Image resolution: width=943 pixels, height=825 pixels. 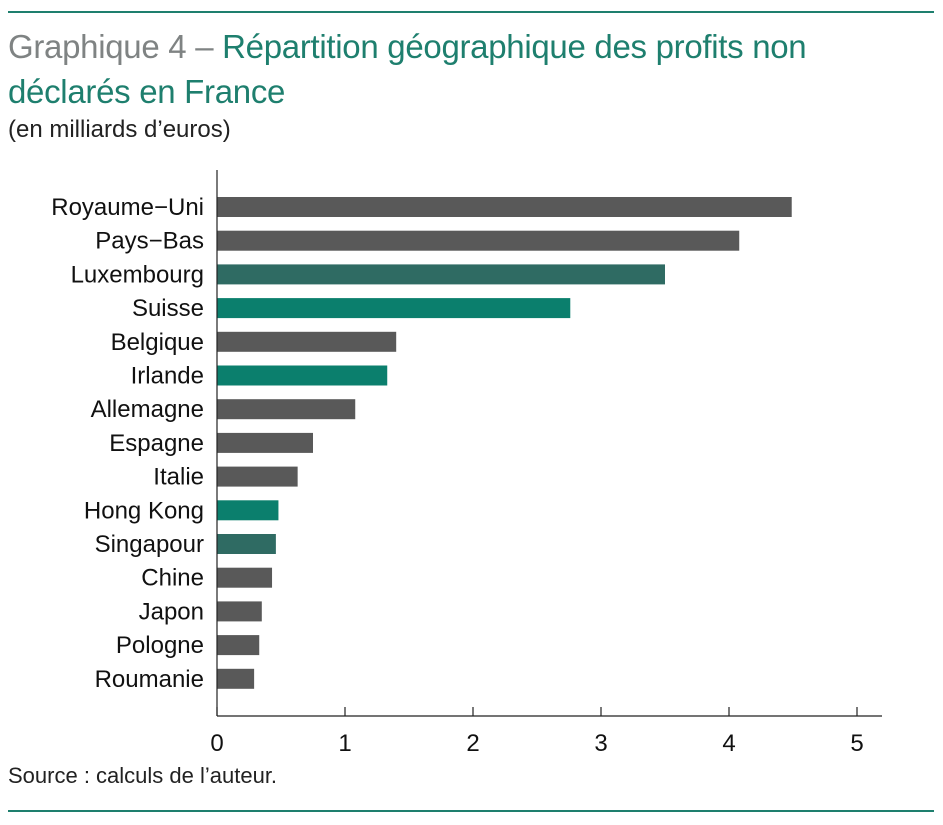 What do you see at coordinates (178, 477) in the screenshot?
I see `category-label-italie: Italie` at bounding box center [178, 477].